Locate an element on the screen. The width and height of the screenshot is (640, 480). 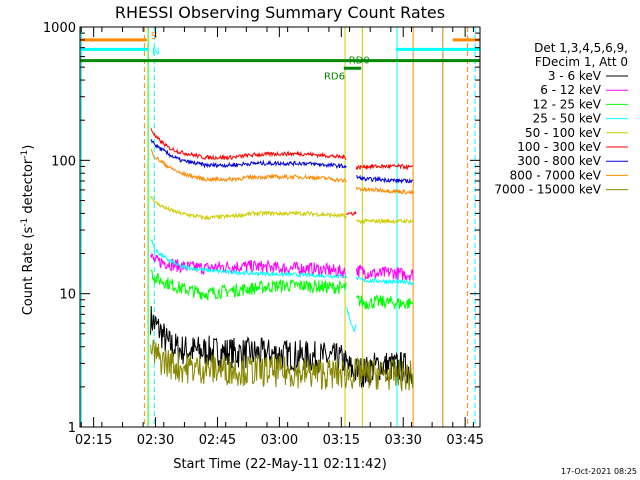
legend-label-2: 12 - 25 keV is located at coordinates (567, 104).